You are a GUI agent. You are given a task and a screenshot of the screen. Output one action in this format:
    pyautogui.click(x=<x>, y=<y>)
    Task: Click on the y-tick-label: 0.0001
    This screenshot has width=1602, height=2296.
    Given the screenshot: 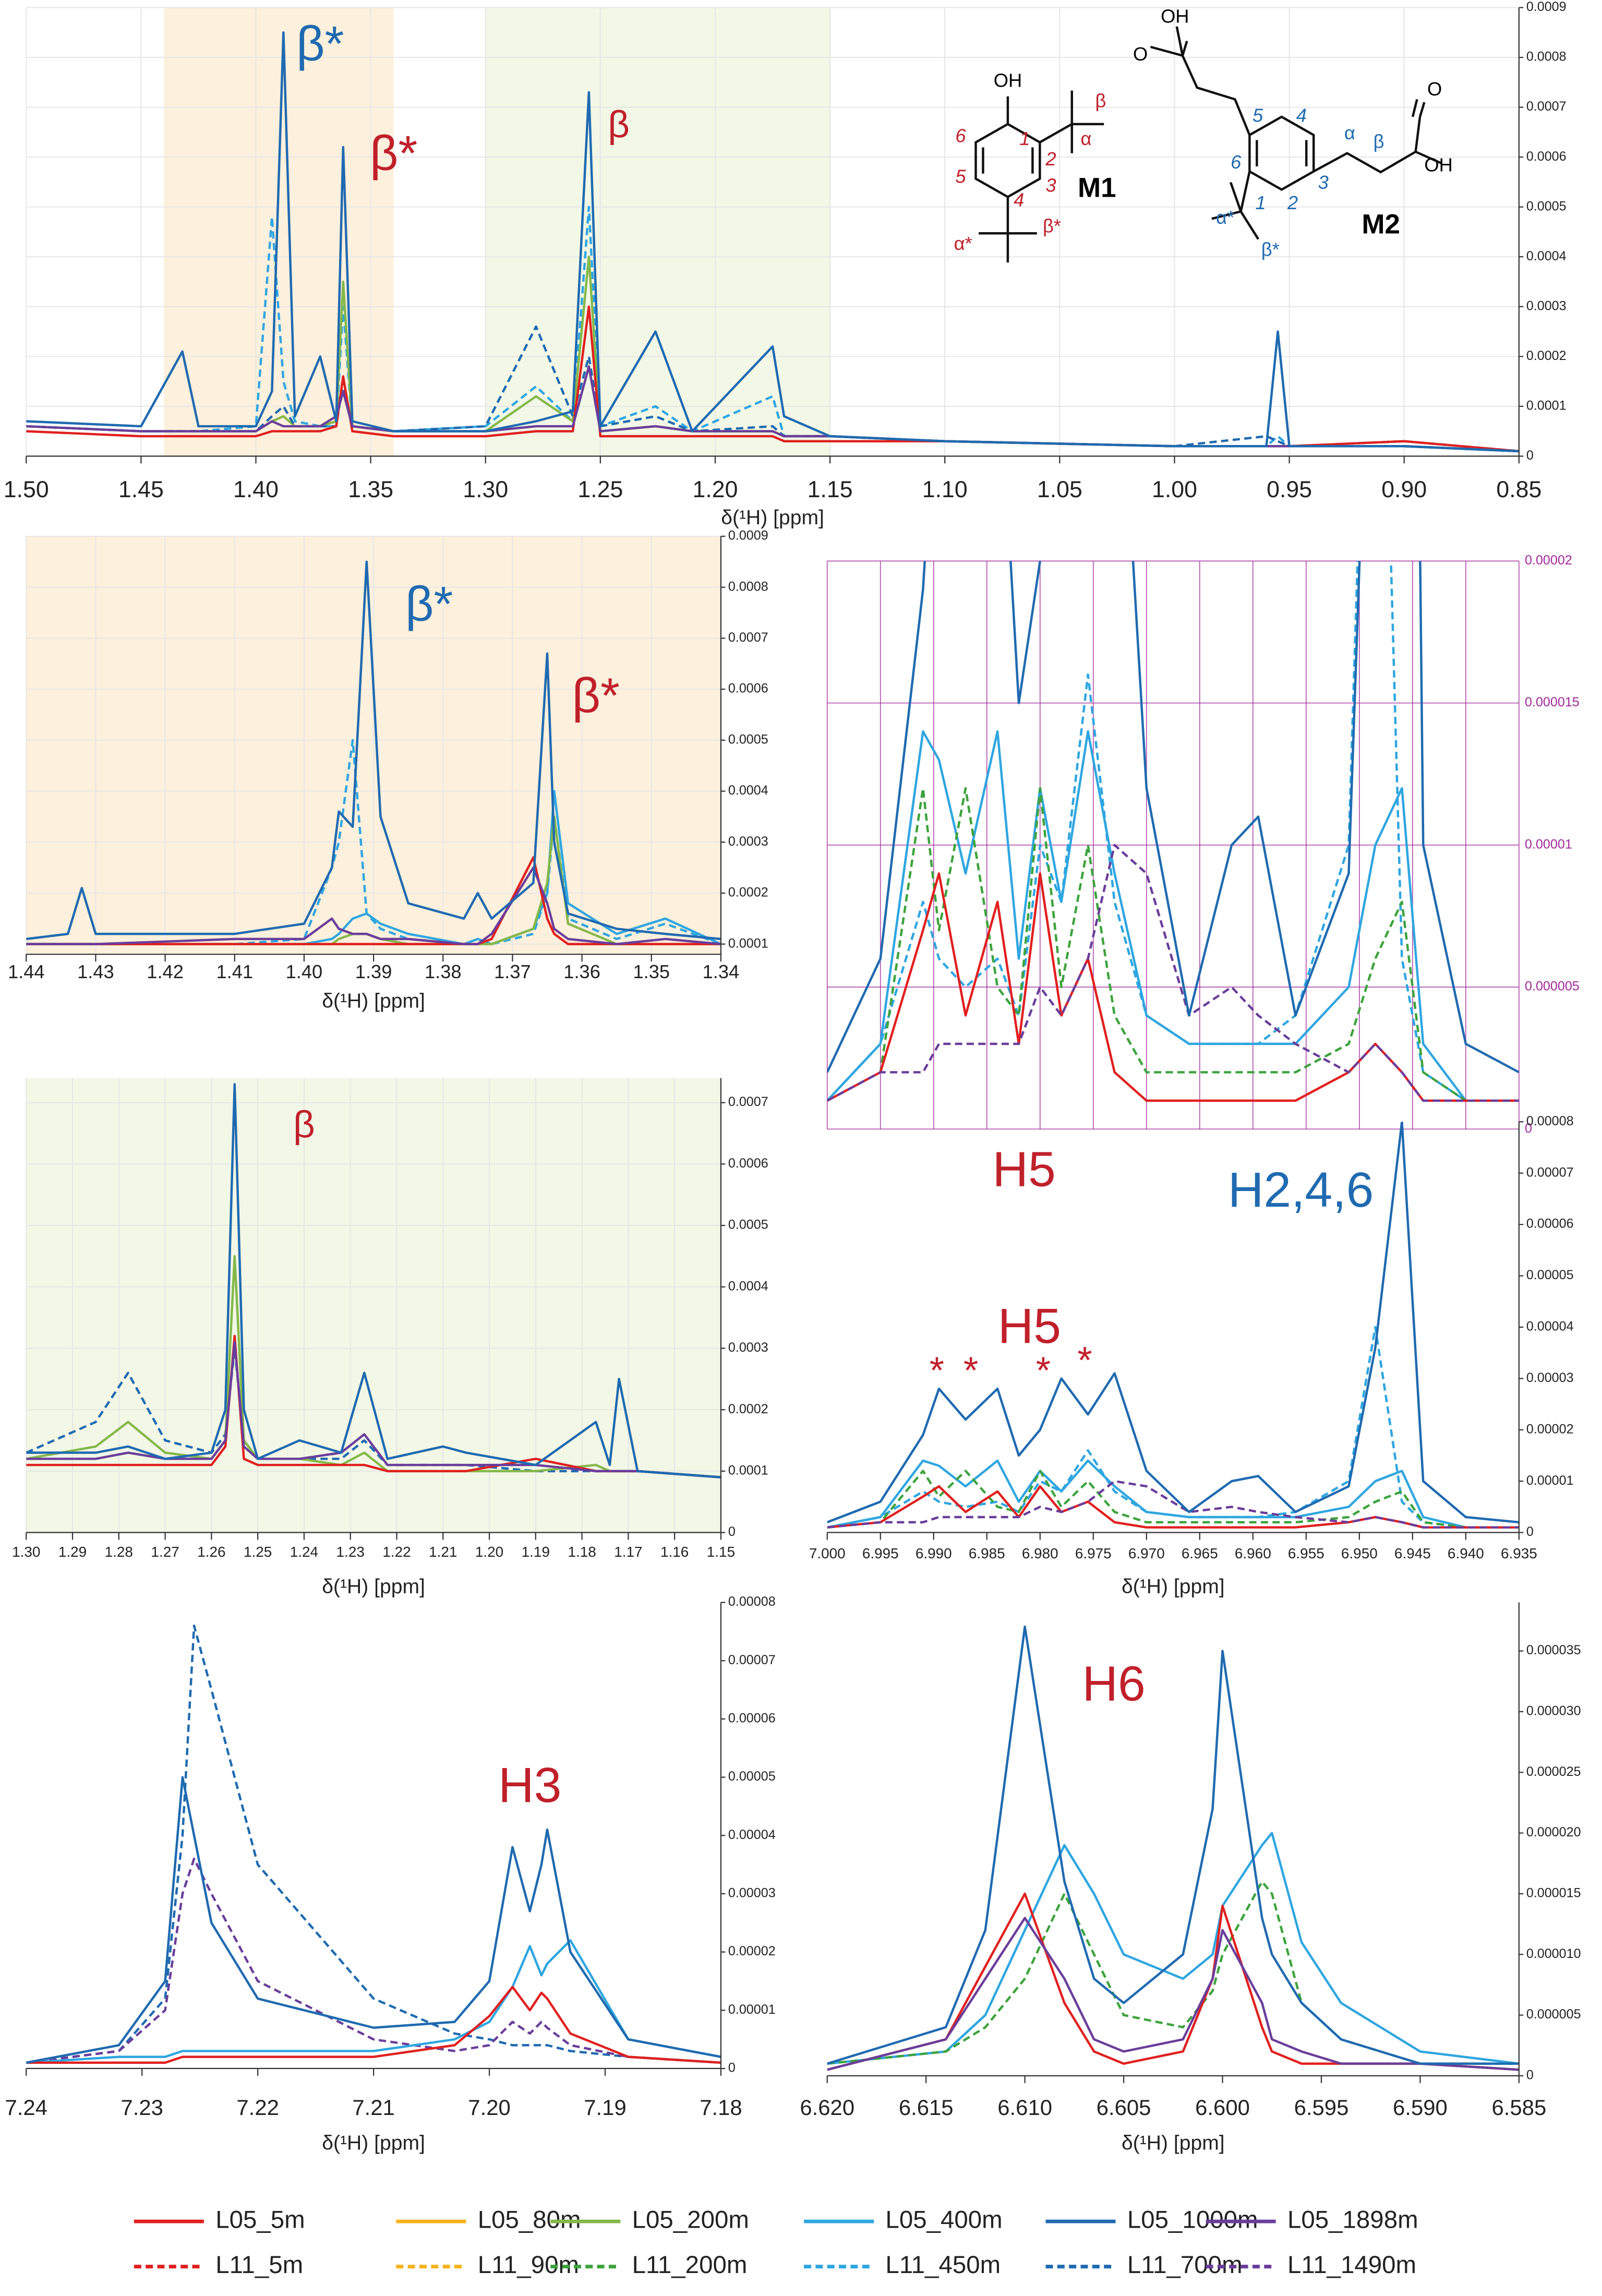 What is the action you would take?
    pyautogui.click(x=748, y=1470)
    